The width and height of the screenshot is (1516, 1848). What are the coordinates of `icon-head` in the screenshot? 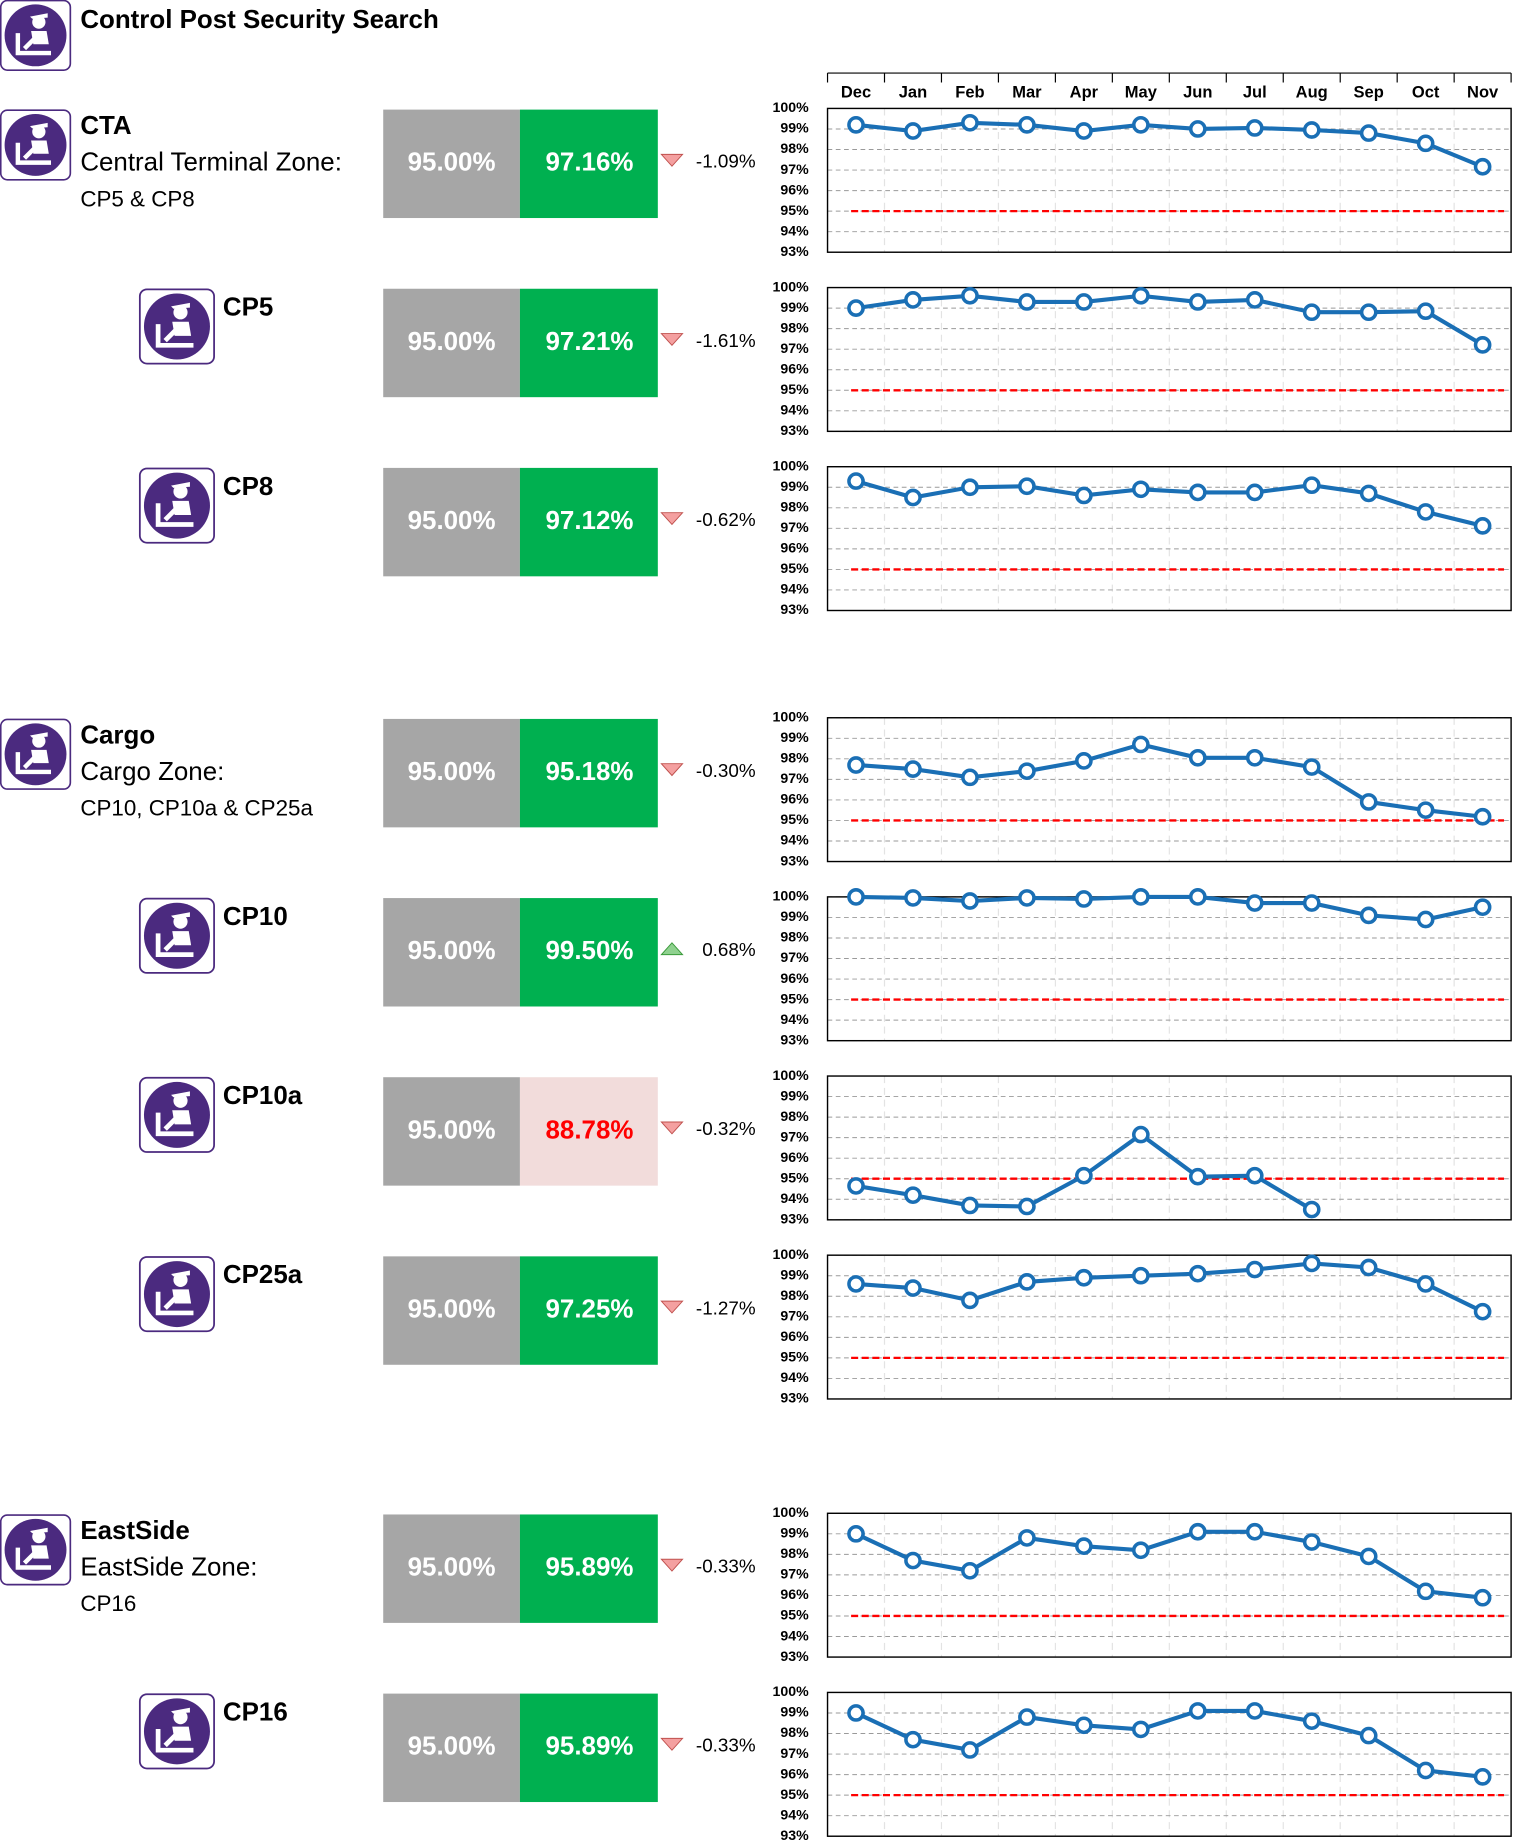 It's located at (39, 741).